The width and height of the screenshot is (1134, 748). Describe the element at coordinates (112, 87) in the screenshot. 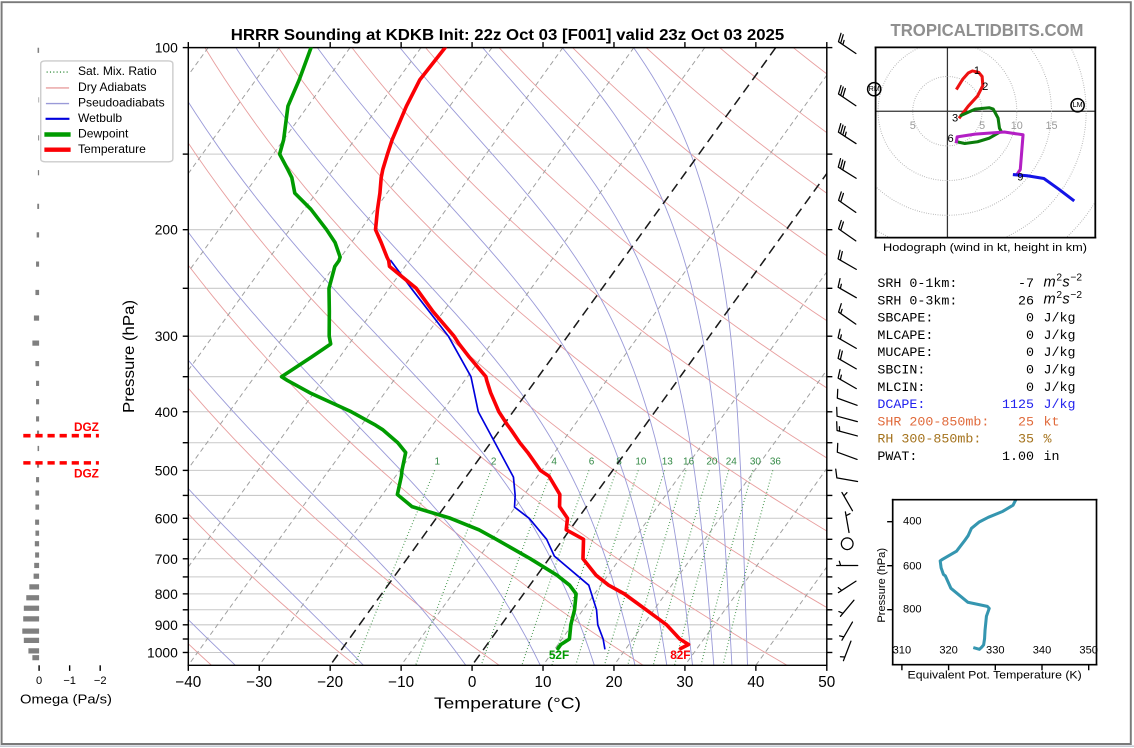

I see `svg-text: Dry Adiabats` at that location.